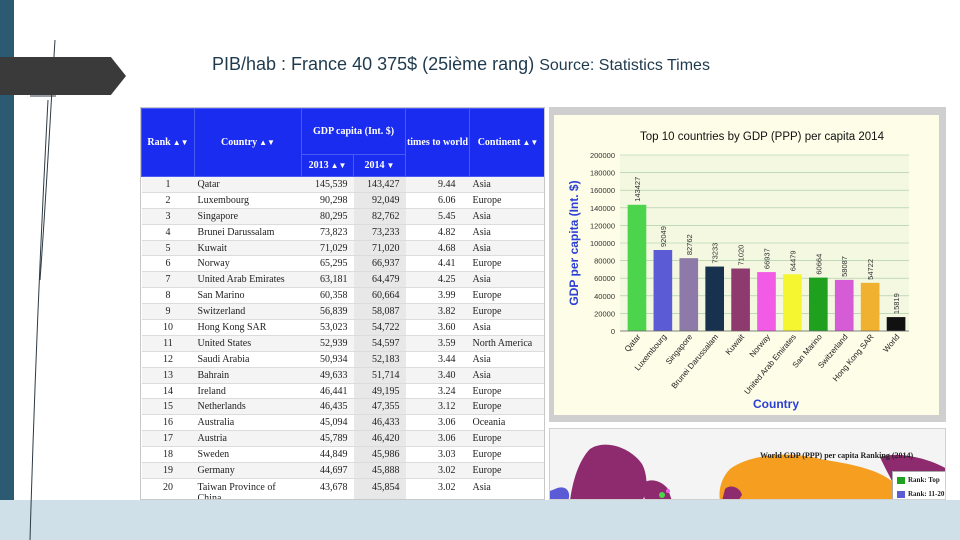  What do you see at coordinates (695, 361) in the screenshot?
I see `x-tick-label: Brunei Darussalam` at bounding box center [695, 361].